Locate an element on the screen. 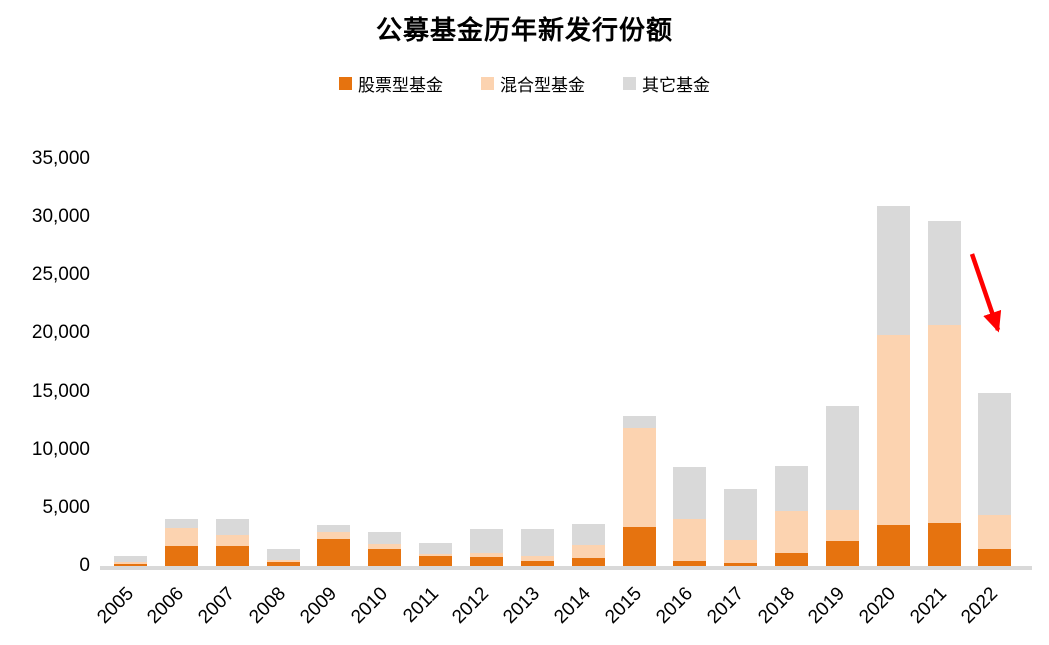 The width and height of the screenshot is (1049, 645). bar-segment-2014-hybrid is located at coordinates (588, 551).